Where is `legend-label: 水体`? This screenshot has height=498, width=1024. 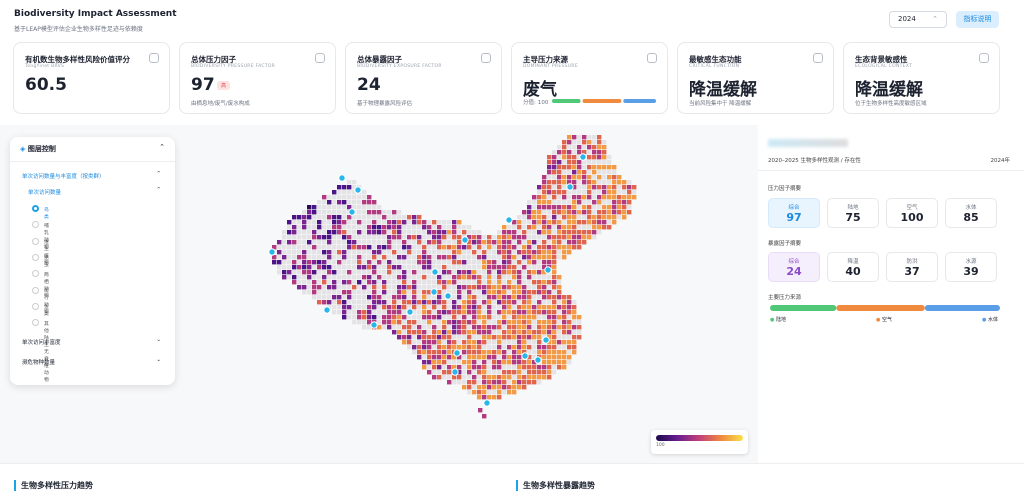
legend-label: 水体 is located at coordinates (992, 320).